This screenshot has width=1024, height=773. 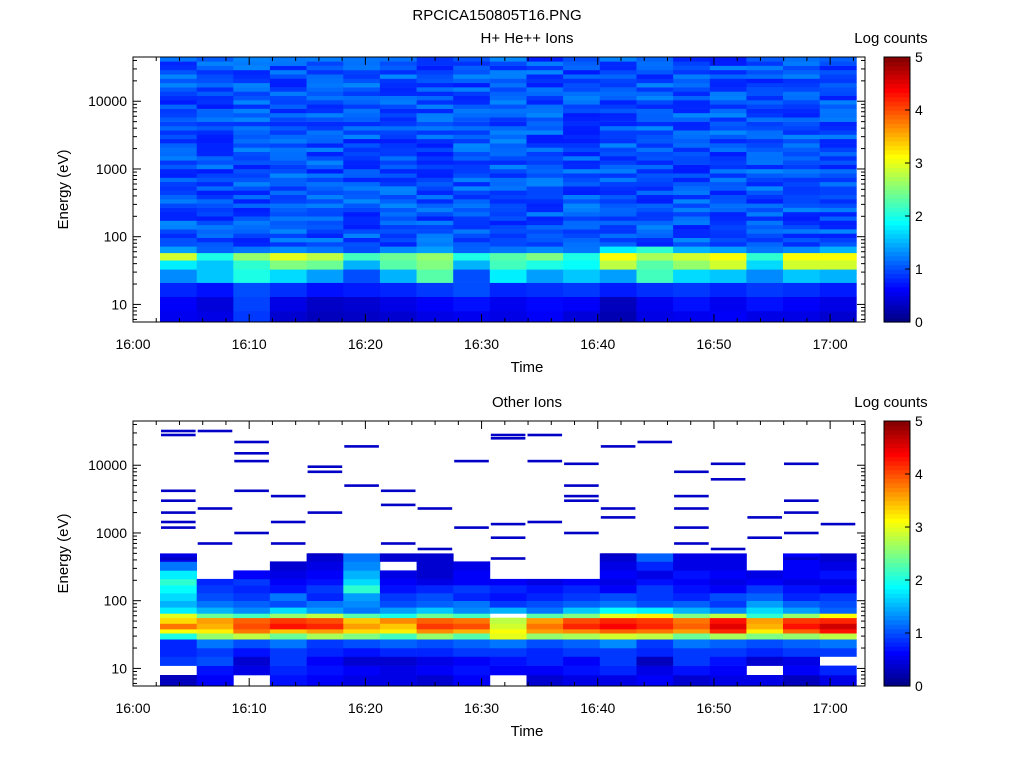 What do you see at coordinates (116, 237) in the screenshot?
I see `y-tick-label: 100` at bounding box center [116, 237].